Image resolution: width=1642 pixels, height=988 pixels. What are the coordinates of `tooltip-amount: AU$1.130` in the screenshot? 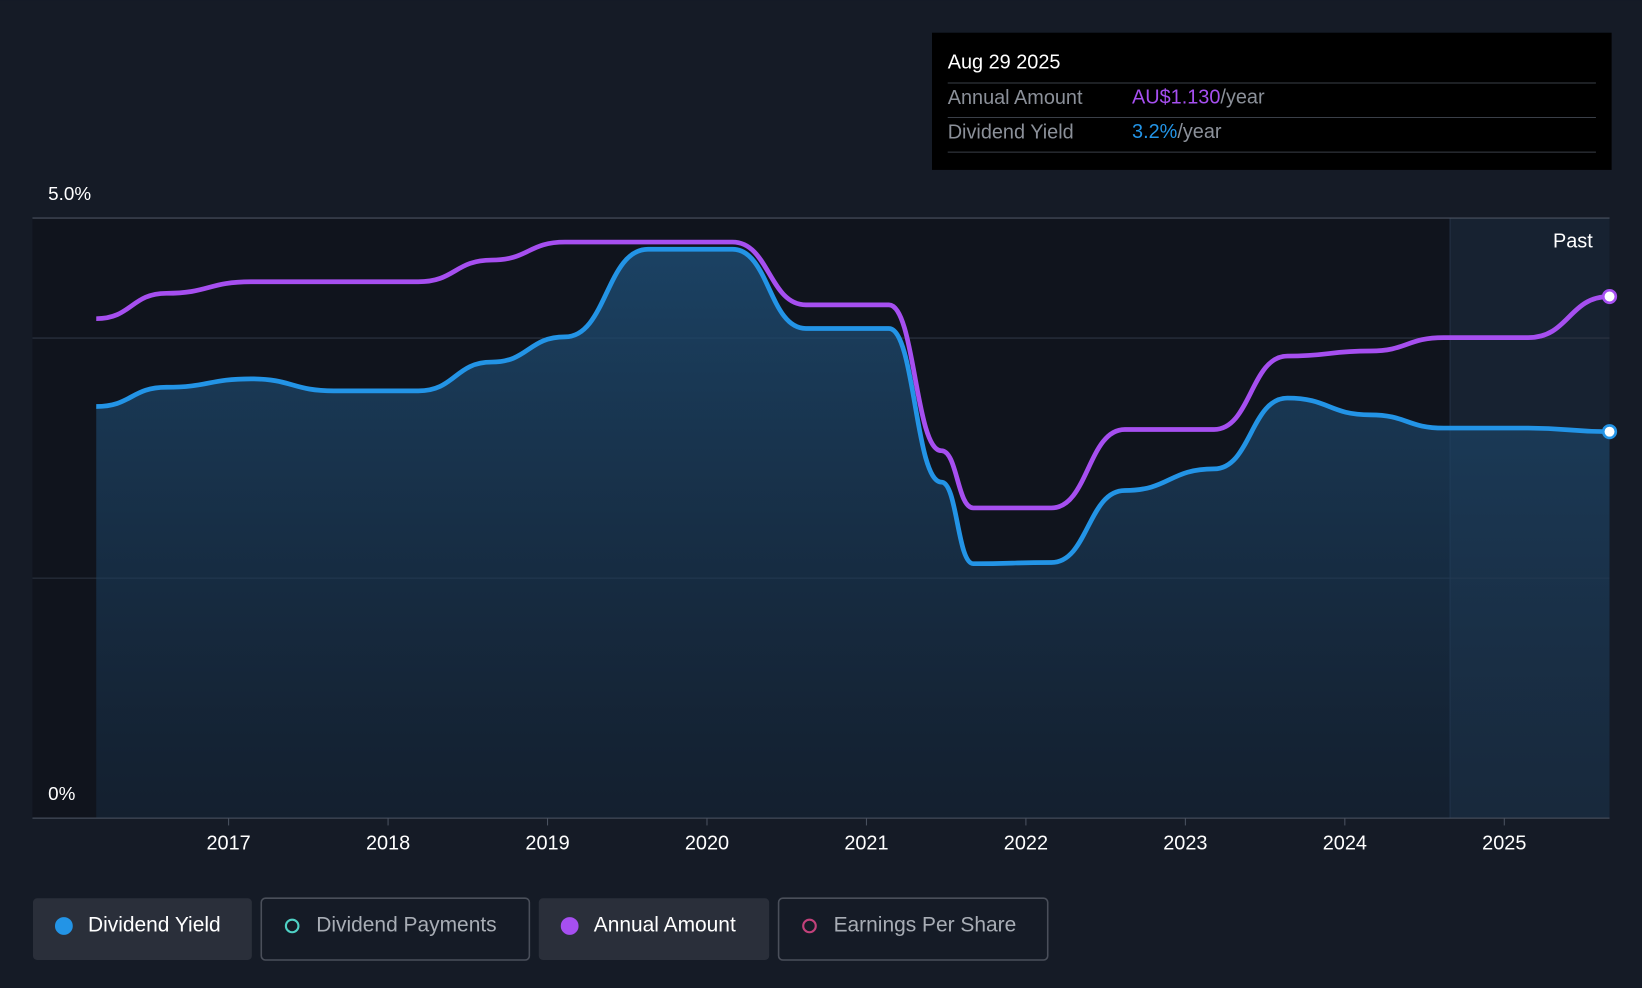 It's located at (1176, 98).